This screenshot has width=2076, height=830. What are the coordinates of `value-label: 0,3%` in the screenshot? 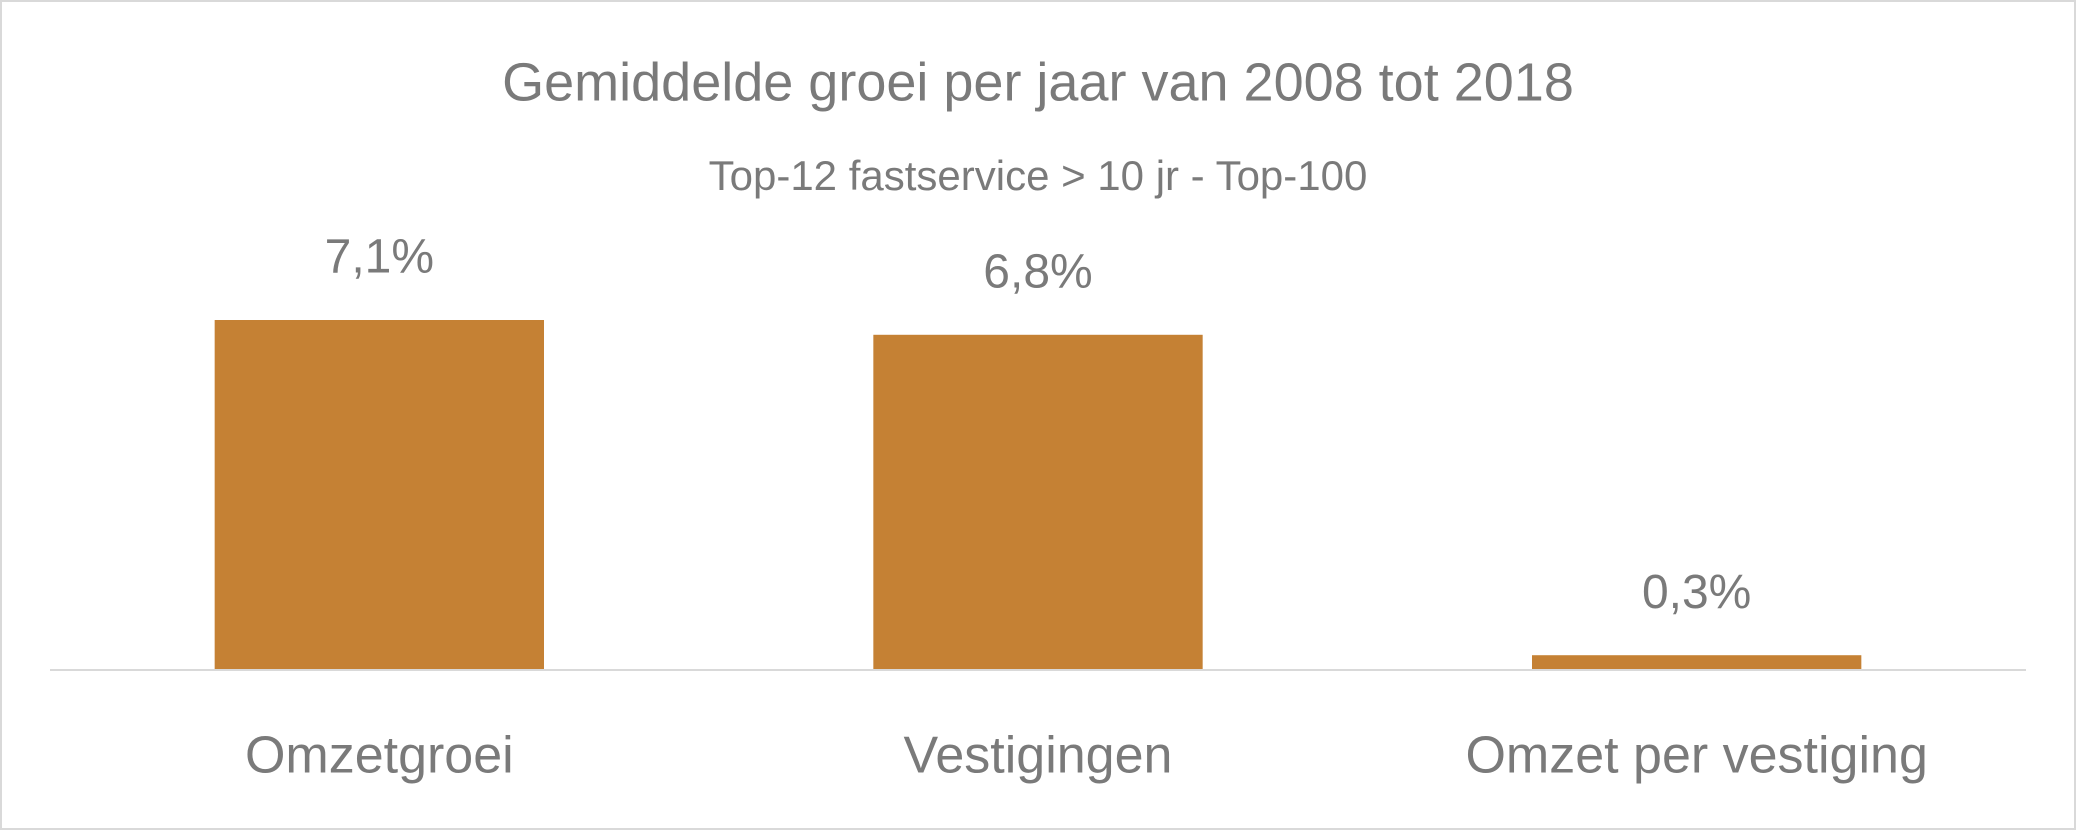 It's located at (1696, 592).